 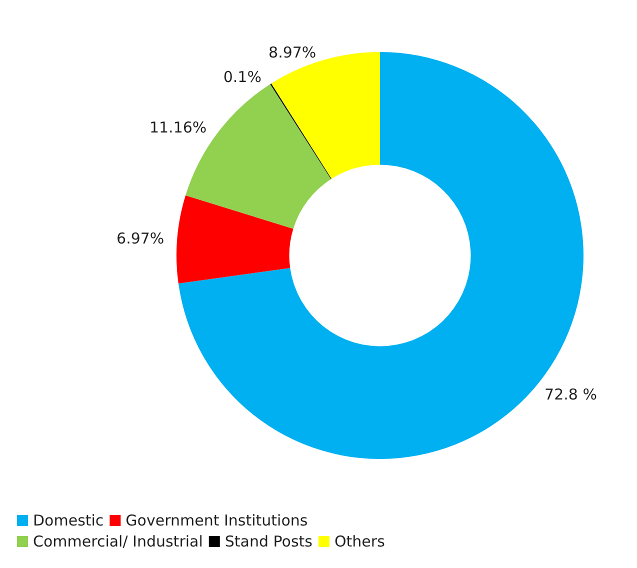 I want to click on data-label: 0.1%, so click(x=242, y=77).